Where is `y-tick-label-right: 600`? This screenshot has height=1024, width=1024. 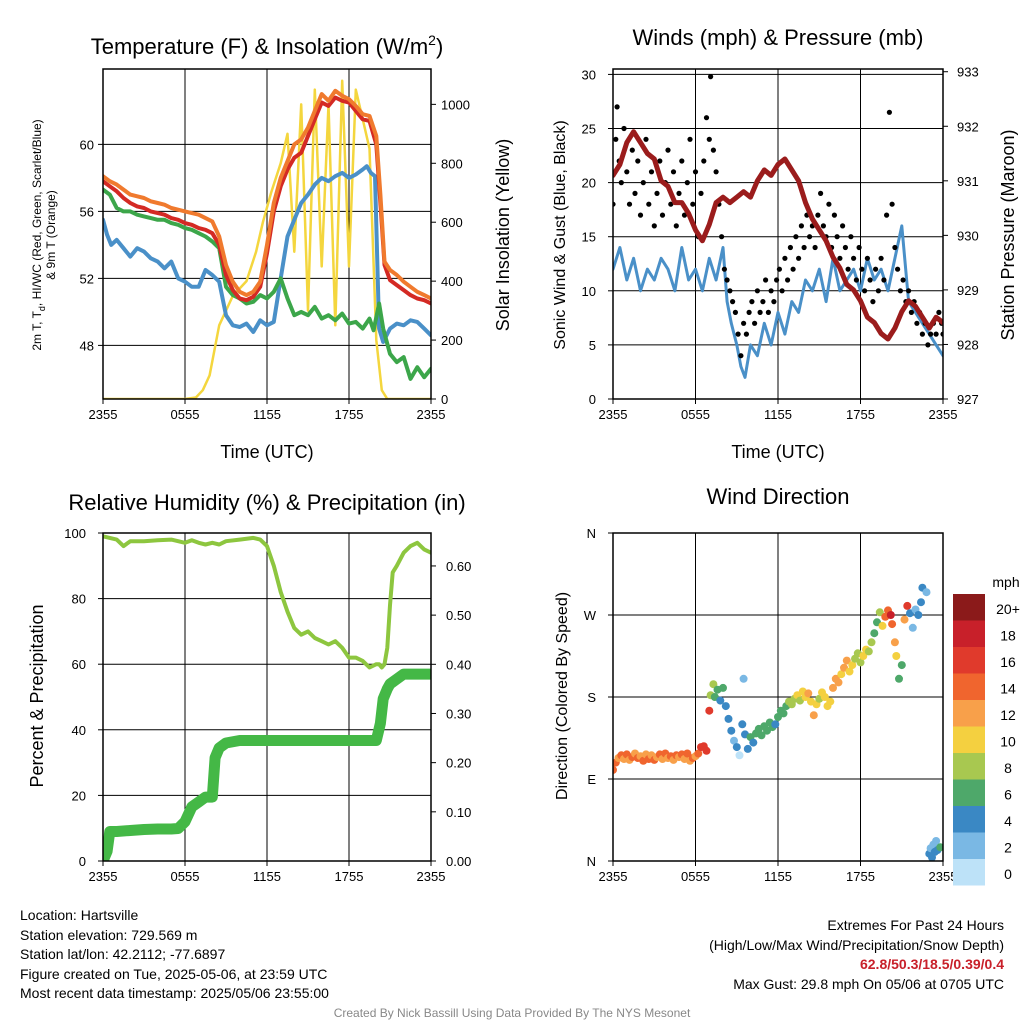 y-tick-label-right: 600 is located at coordinates (452, 222).